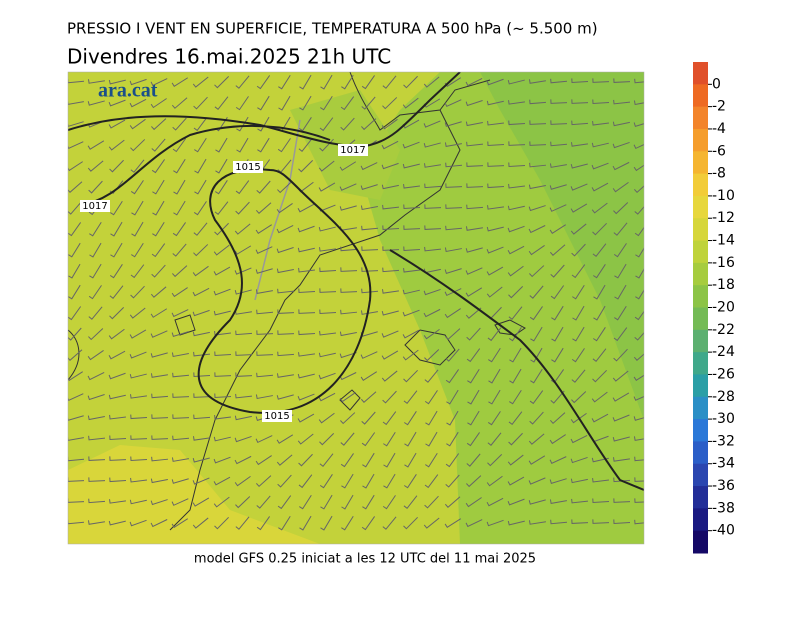 Image resolution: width=800 pixels, height=621 pixels. Describe the element at coordinates (229, 57) in the screenshot. I see `subtitle: Divendres 16.mai.2025 21h UTC` at that location.